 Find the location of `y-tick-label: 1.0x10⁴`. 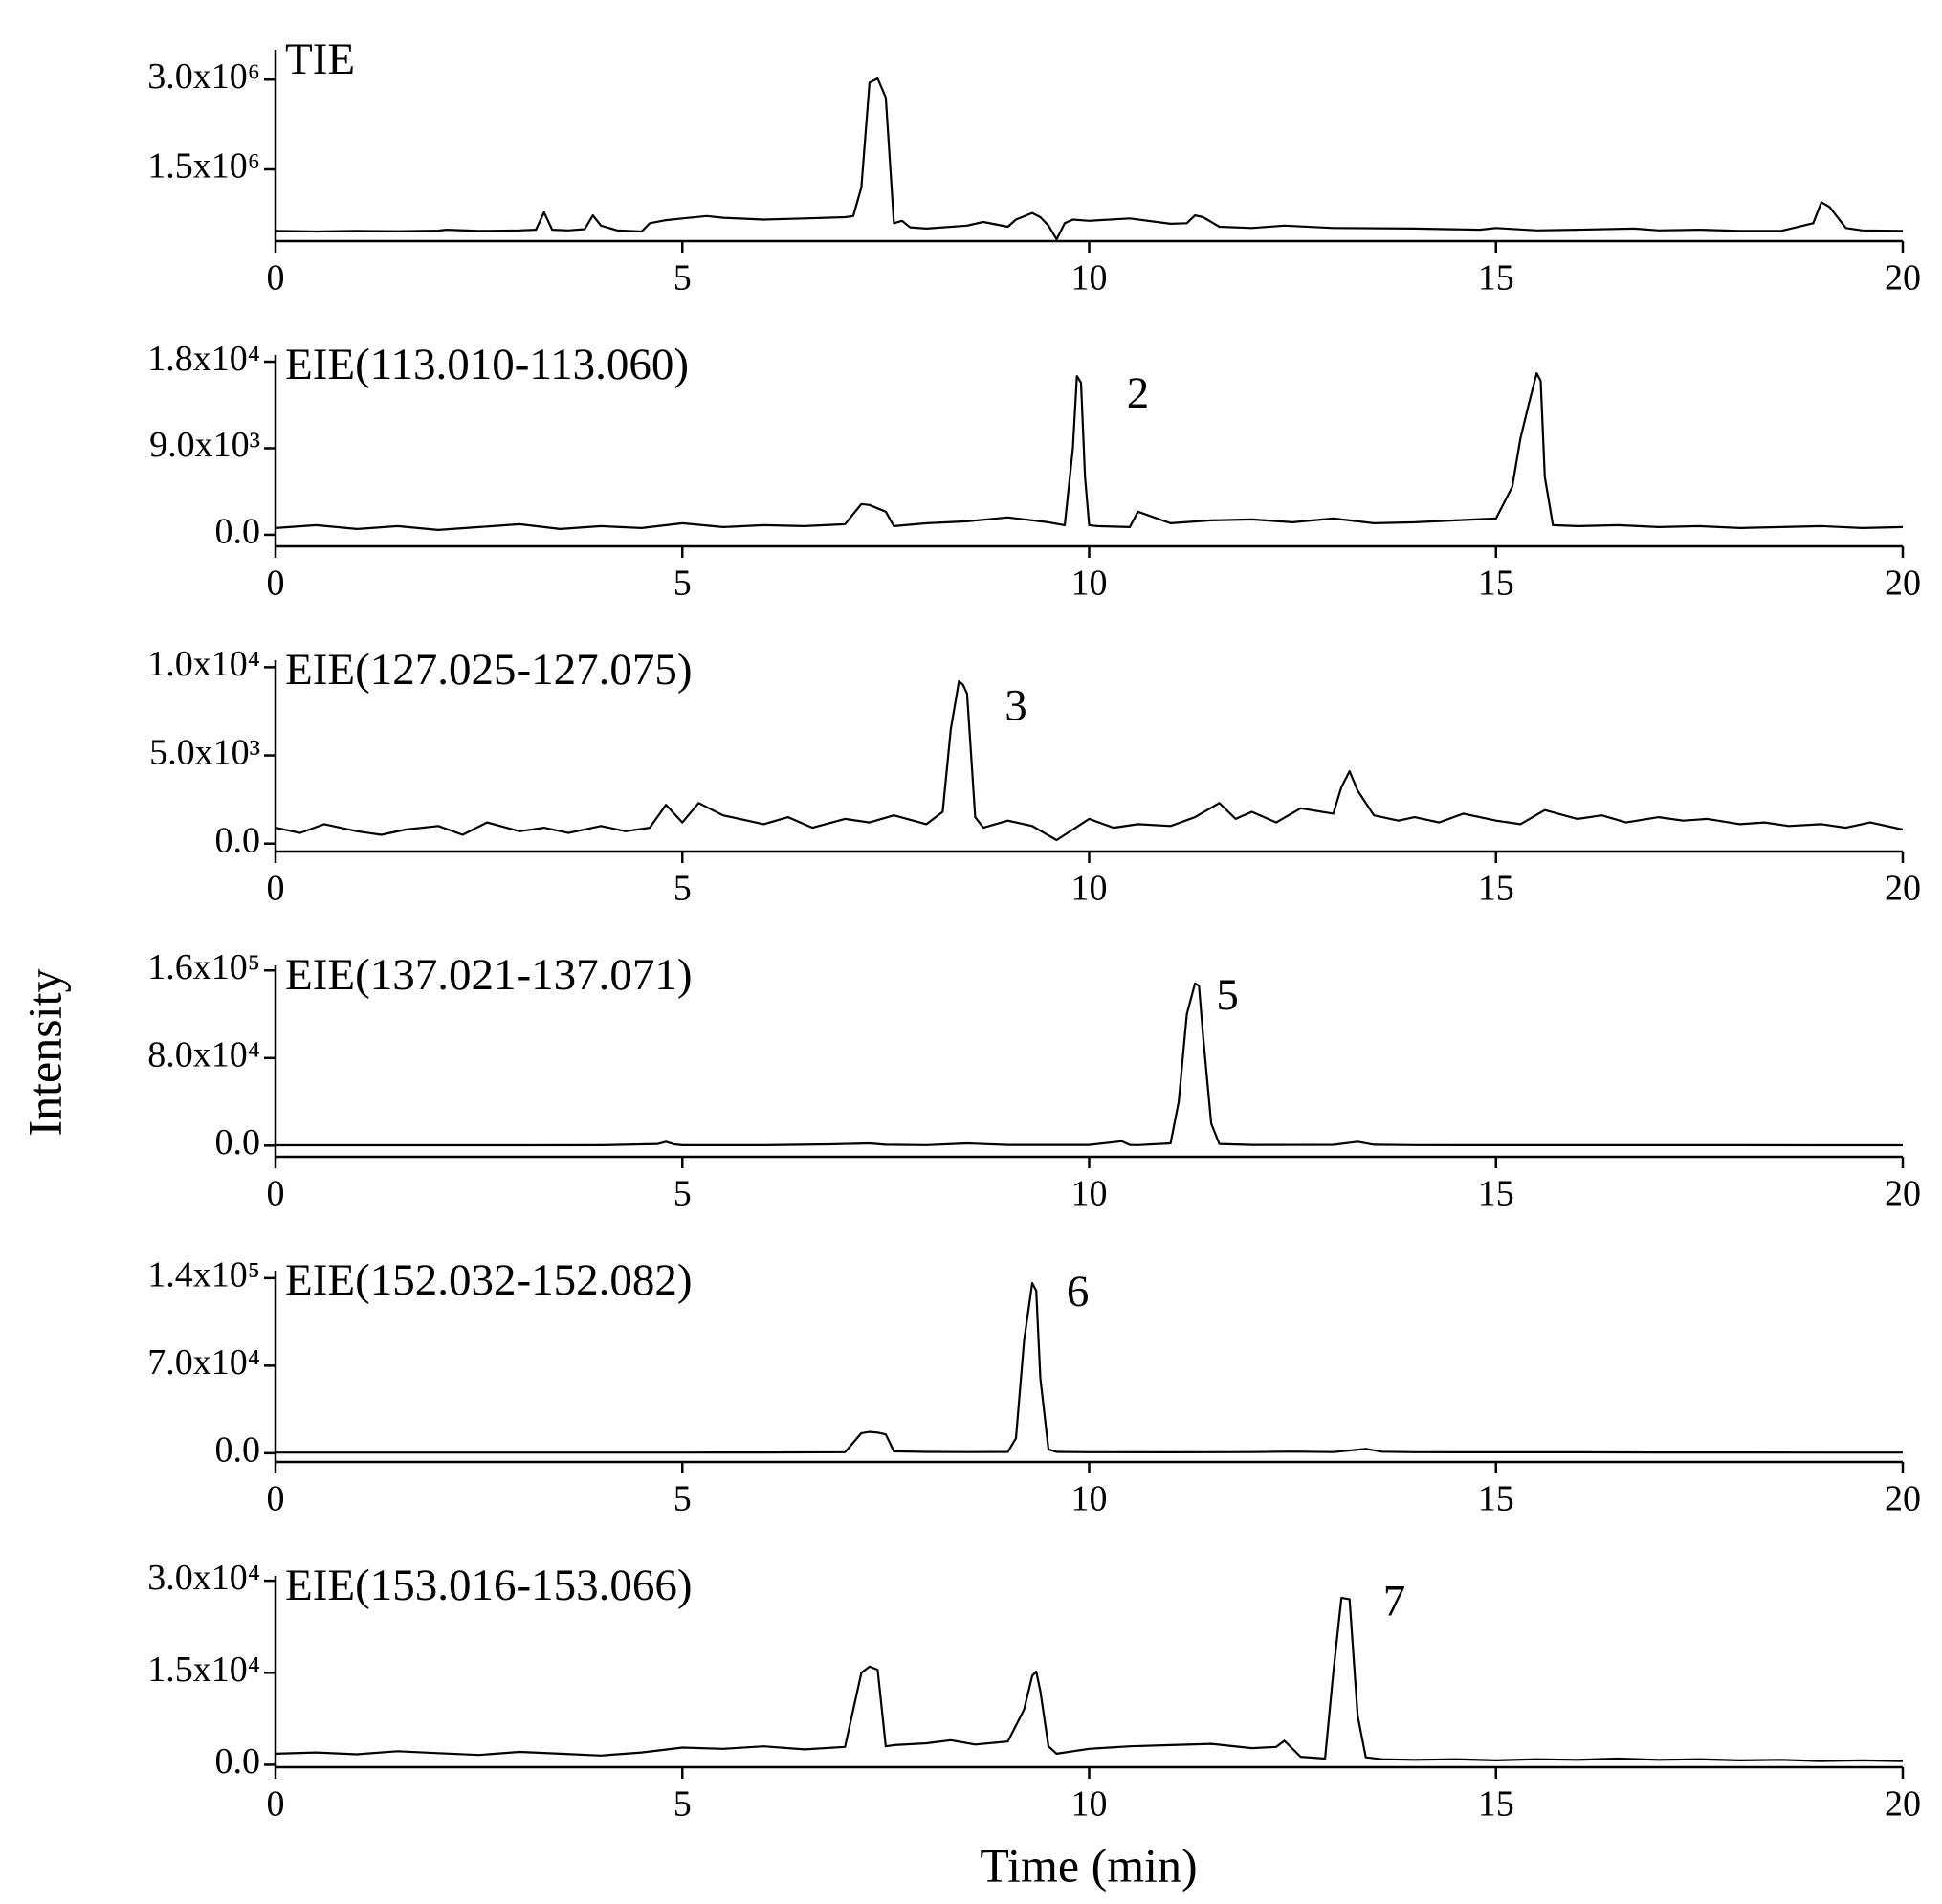

y-tick-label: 1.0x10⁴ is located at coordinates (204, 664).